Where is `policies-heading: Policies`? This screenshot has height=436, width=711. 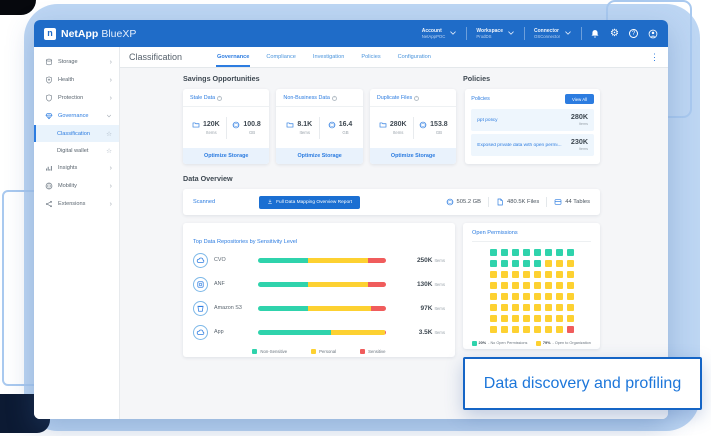 policies-heading: Policies is located at coordinates (477, 78).